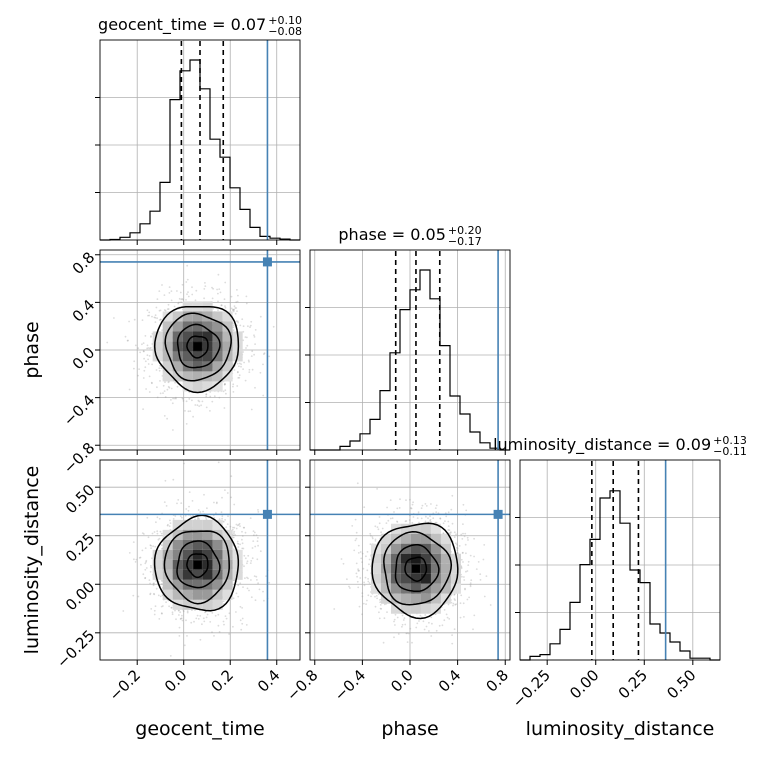 This screenshot has height=760, width=760. Describe the element at coordinates (409, 729) in the screenshot. I see `x-axis-label-phase: phase` at that location.